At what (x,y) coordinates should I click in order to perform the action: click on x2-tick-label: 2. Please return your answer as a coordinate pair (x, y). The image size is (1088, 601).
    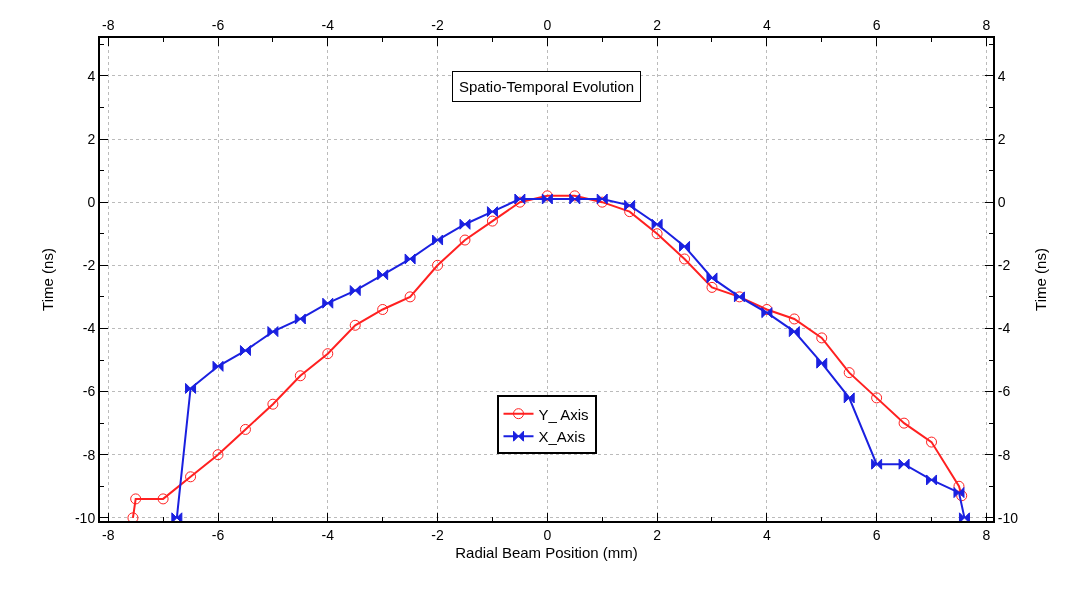
    Looking at the image, I should click on (657, 534).